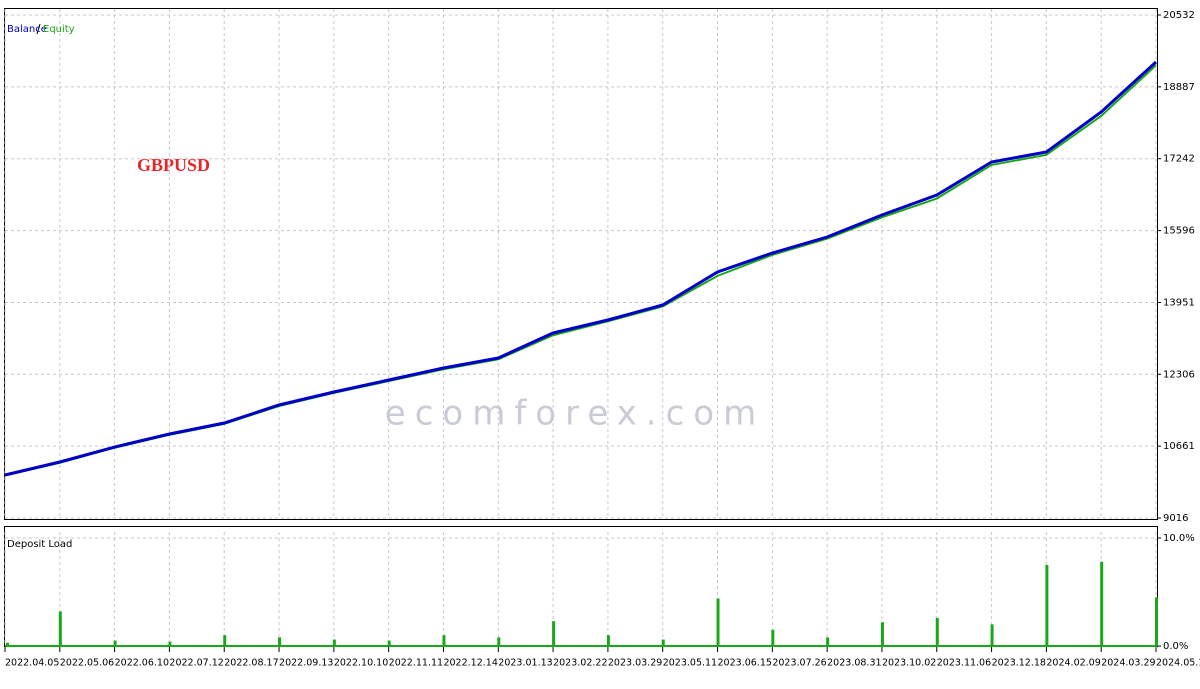  Describe the element at coordinates (1128, 663) in the screenshot. I see `x-tick-label: 2024.03.29` at that location.